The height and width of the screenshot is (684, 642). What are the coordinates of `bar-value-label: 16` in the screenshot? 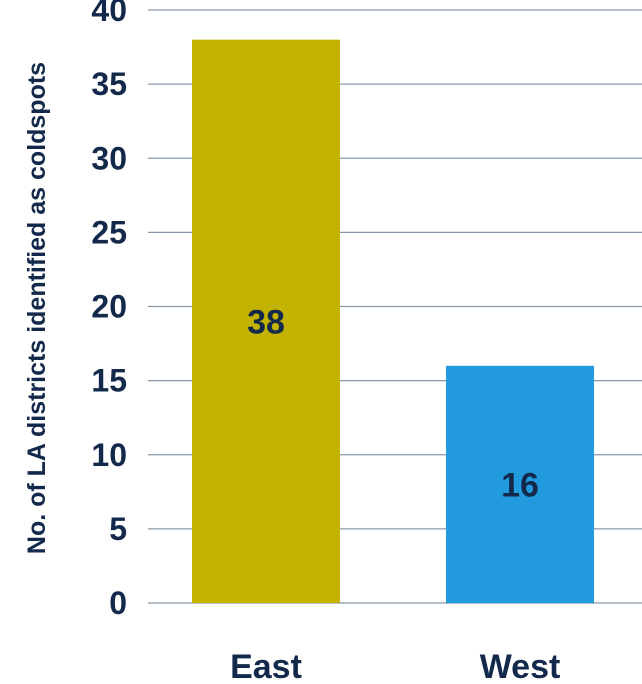 It's located at (520, 485).